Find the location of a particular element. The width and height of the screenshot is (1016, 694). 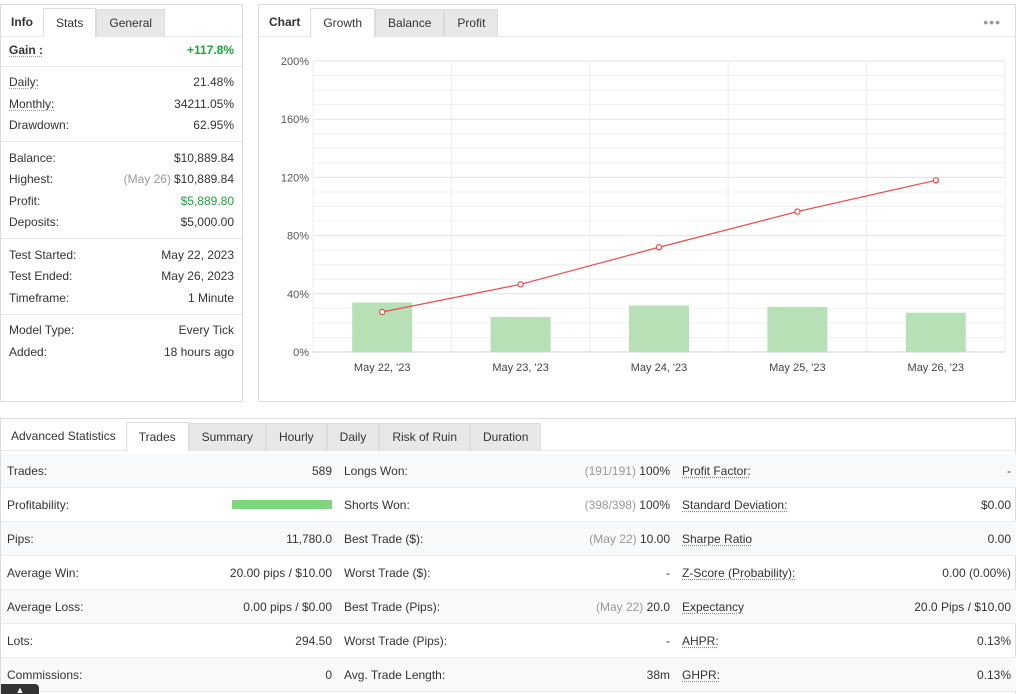

line-point is located at coordinates (520, 284).